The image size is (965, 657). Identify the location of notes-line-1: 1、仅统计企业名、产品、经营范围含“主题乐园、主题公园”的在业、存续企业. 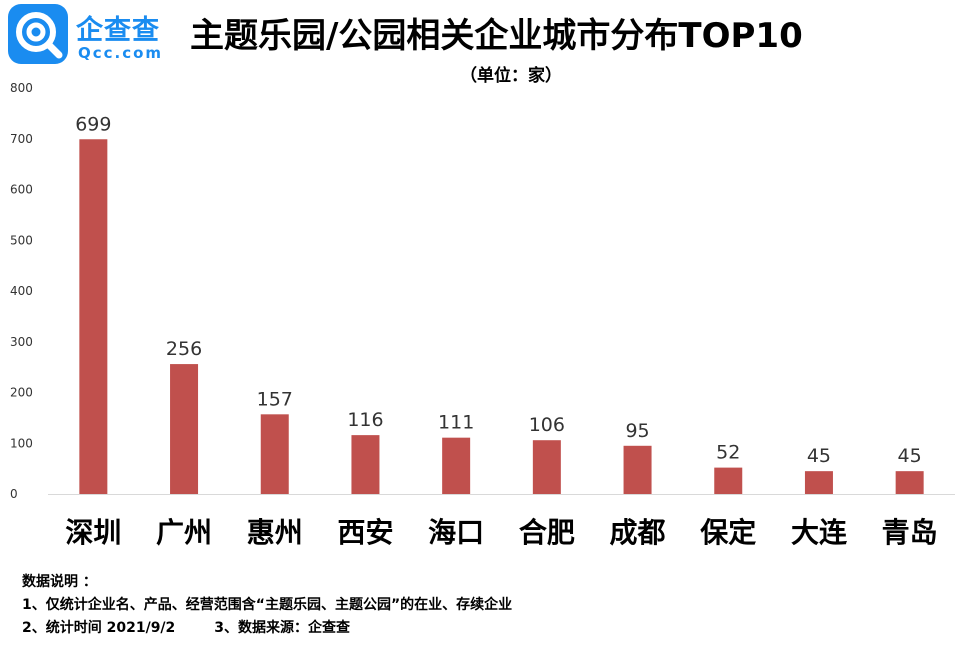
(267, 605).